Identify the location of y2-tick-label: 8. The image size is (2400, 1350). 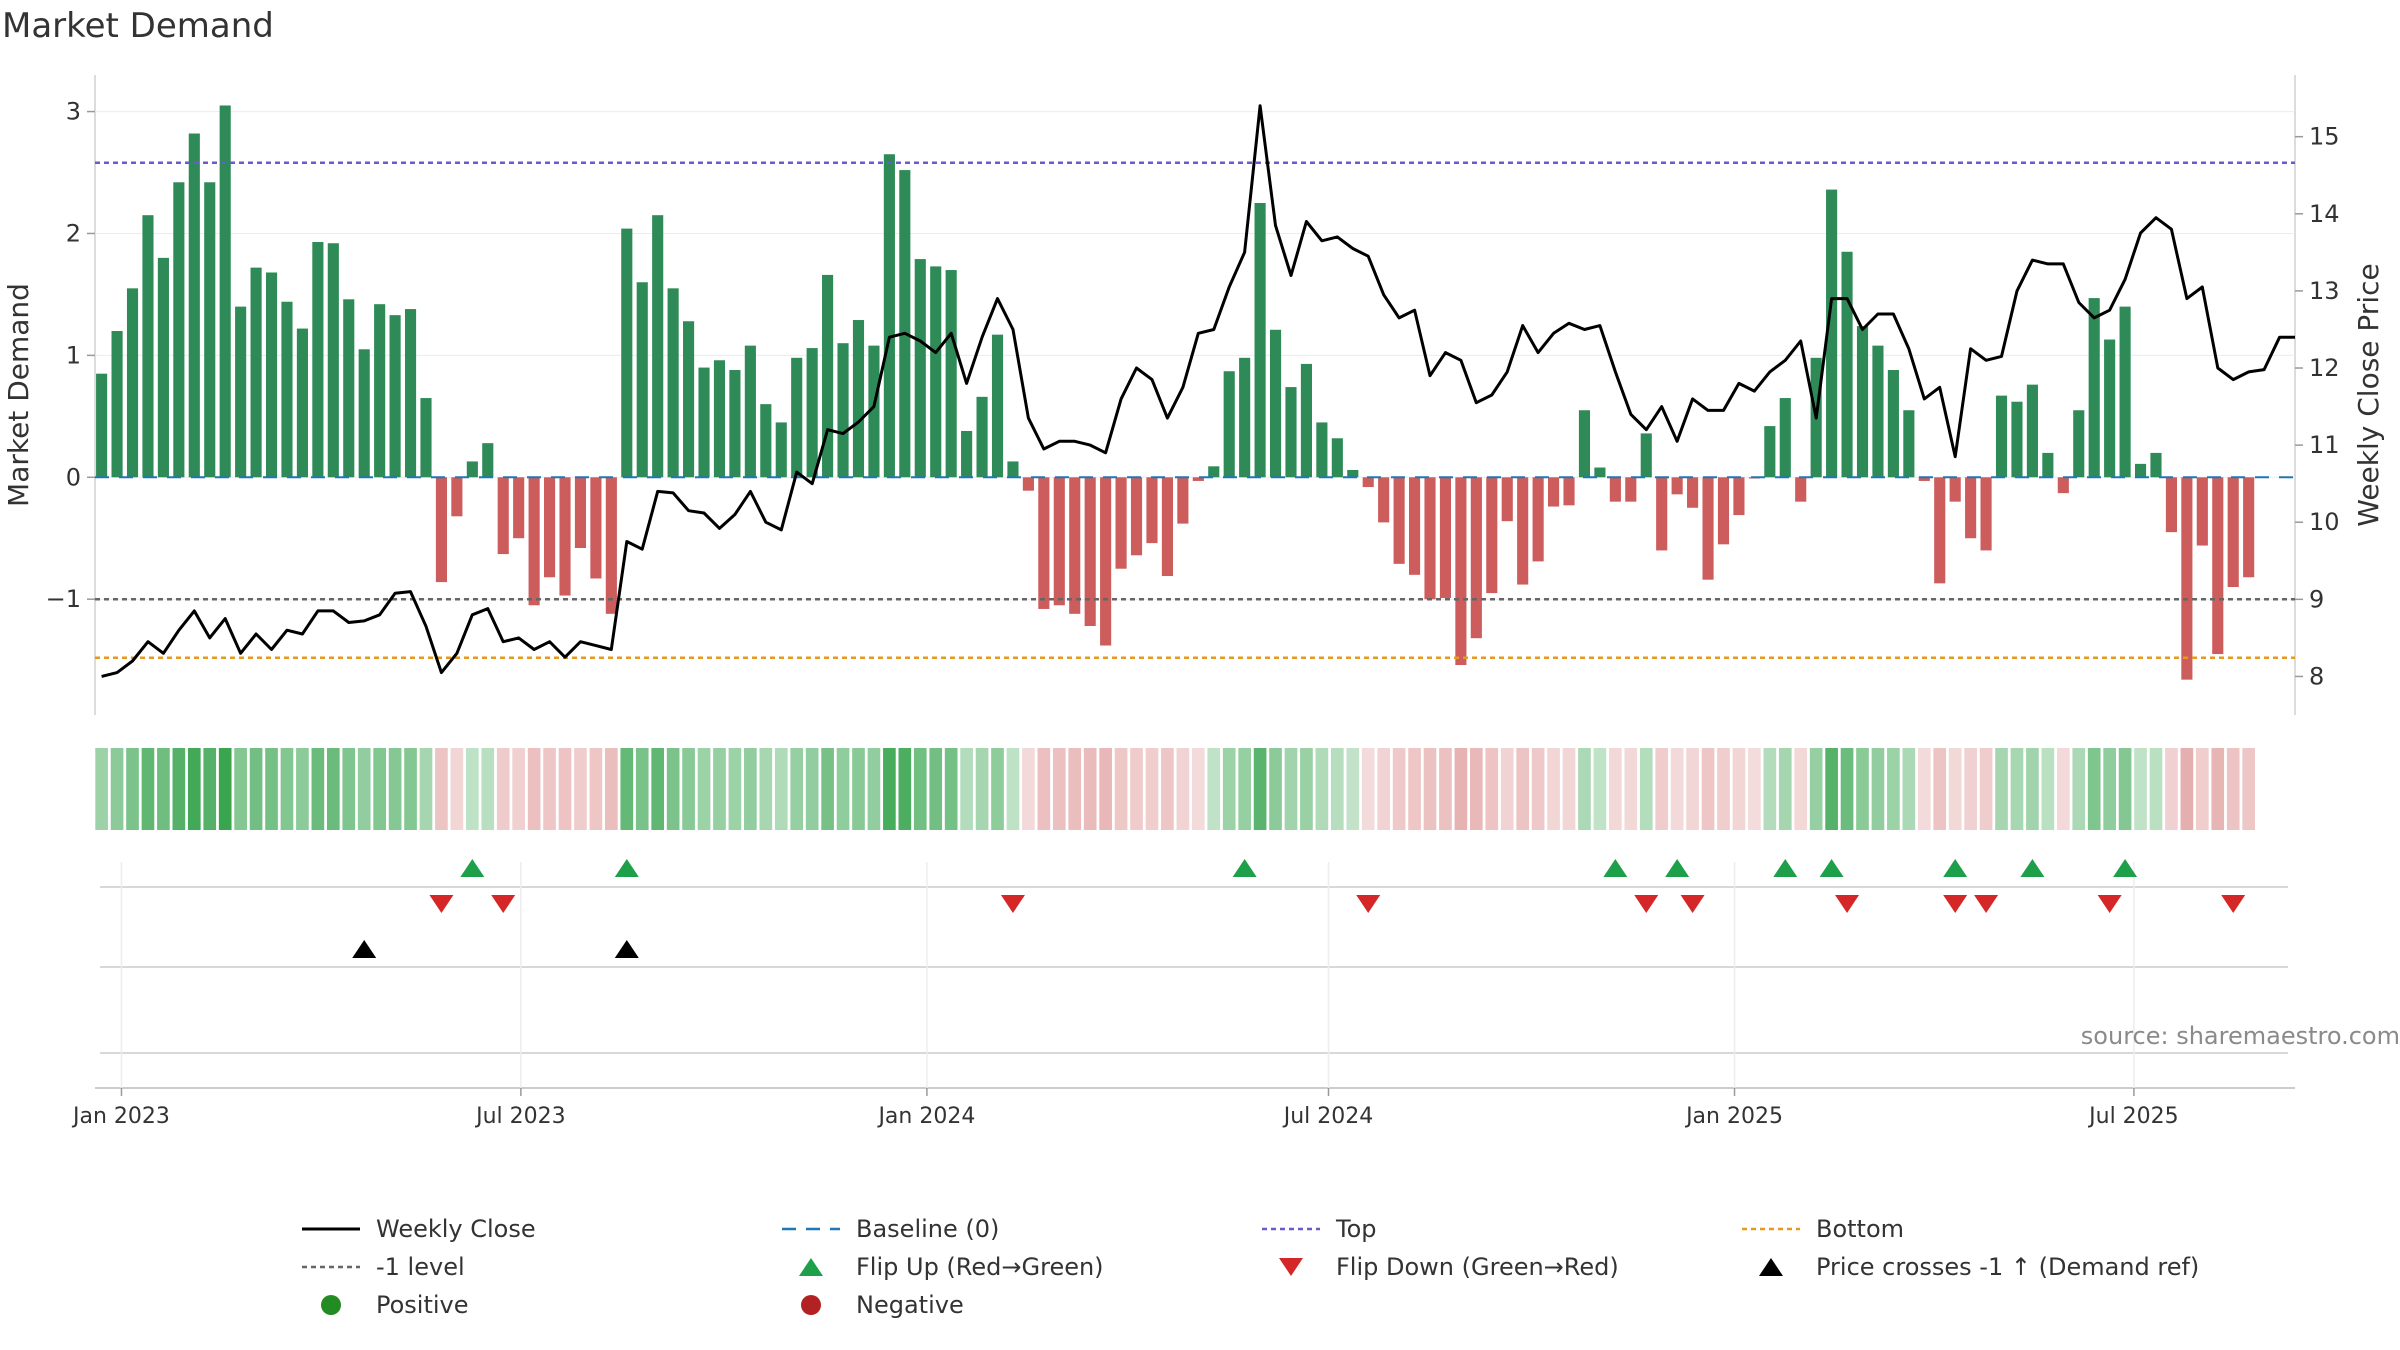
(2316, 676).